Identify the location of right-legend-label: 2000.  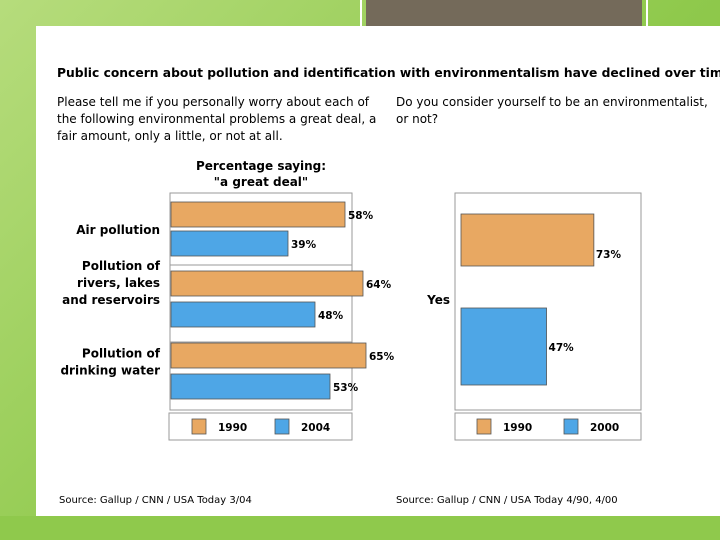
(604, 428).